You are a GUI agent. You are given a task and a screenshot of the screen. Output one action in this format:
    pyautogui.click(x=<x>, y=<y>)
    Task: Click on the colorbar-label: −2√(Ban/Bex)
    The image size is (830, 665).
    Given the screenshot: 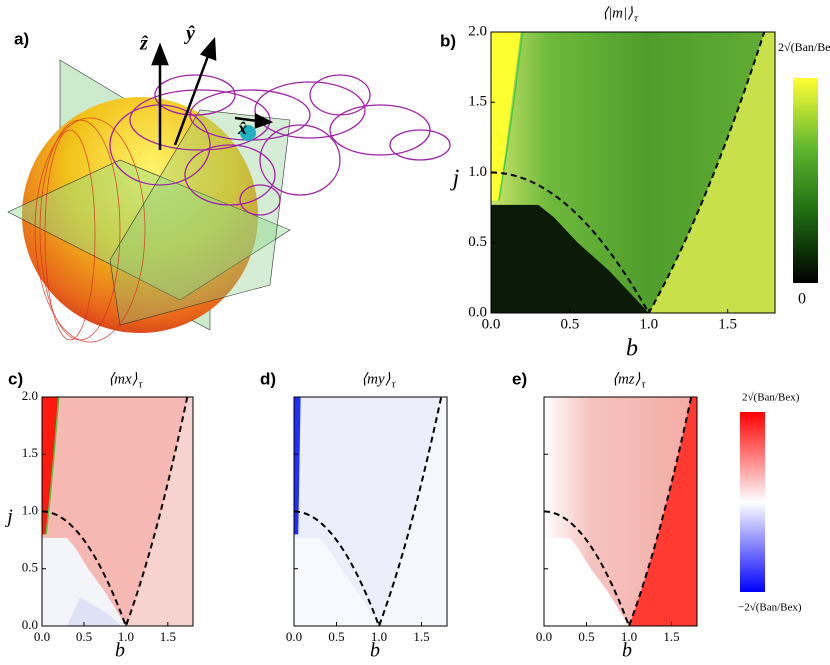 What is the action you would take?
    pyautogui.click(x=770, y=608)
    